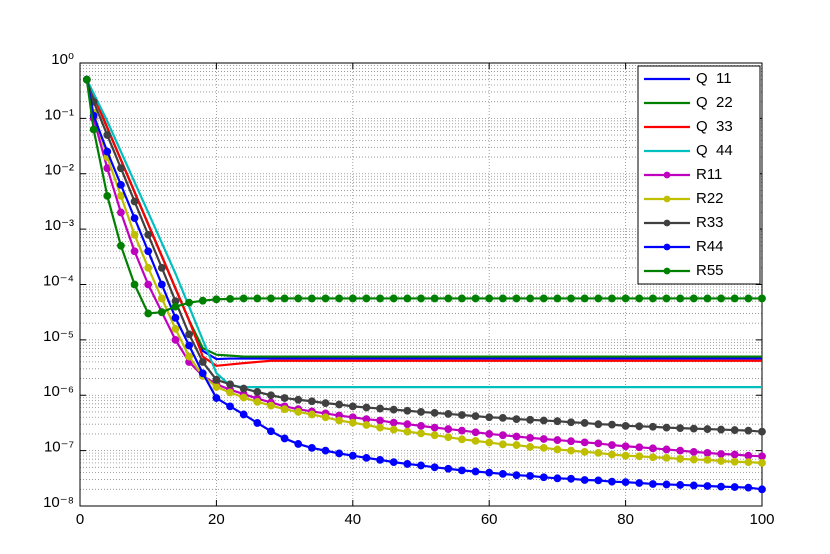  Describe the element at coordinates (62, 59) in the screenshot. I see `y-tick-label: 10⁰` at that location.